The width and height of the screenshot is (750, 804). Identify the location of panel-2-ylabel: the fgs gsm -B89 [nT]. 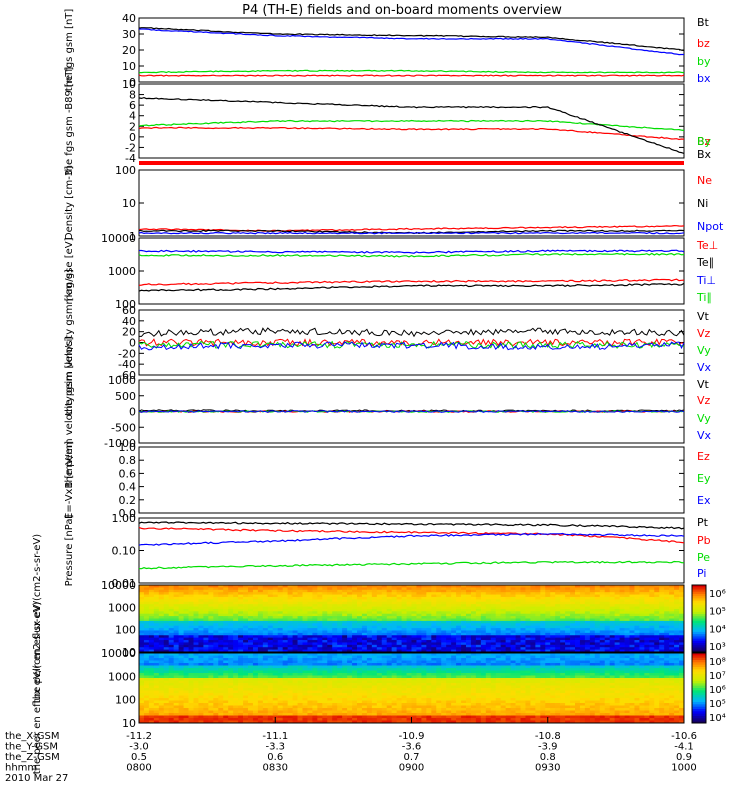
(69, 121).